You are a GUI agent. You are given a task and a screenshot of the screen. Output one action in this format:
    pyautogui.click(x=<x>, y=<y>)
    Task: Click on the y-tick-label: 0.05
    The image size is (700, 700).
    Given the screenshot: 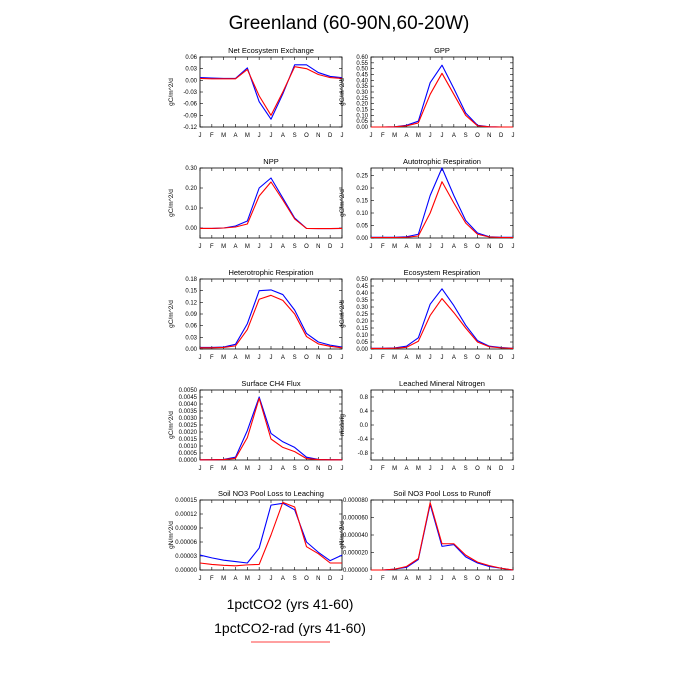 What is the action you would take?
    pyautogui.click(x=362, y=343)
    